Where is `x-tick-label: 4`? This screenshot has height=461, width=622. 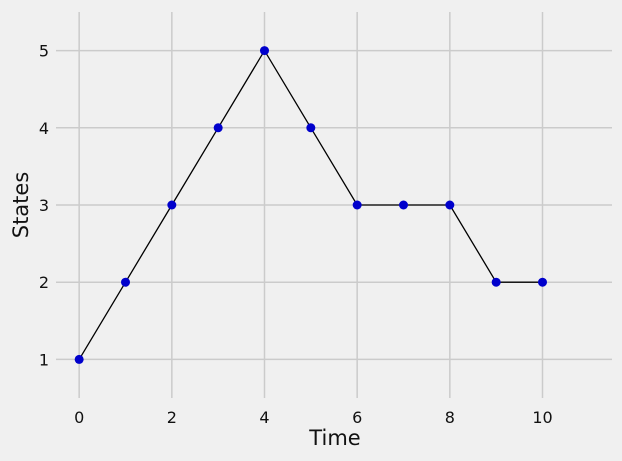
x-tick-label: 4 is located at coordinates (264, 417).